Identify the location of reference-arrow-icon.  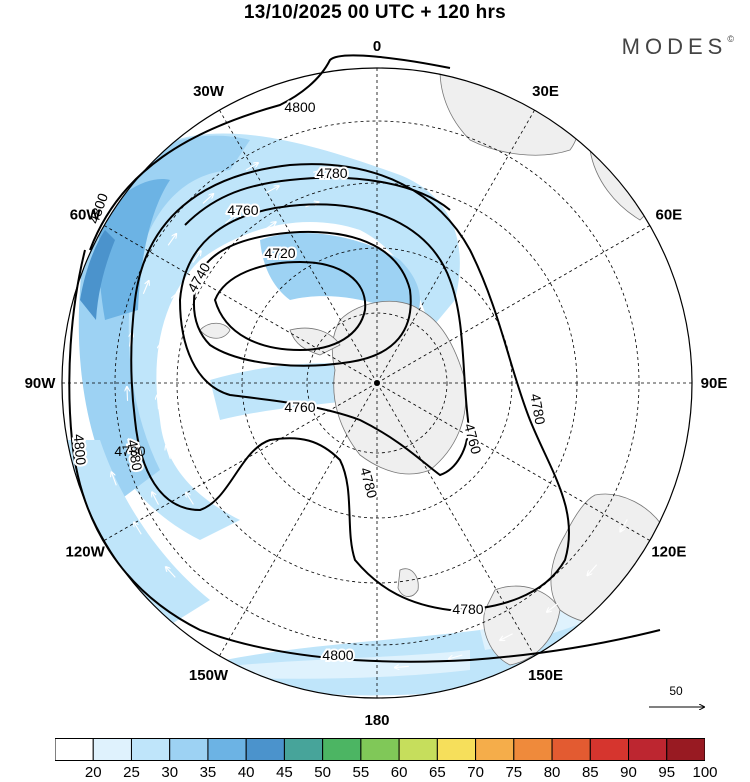
(678, 707).